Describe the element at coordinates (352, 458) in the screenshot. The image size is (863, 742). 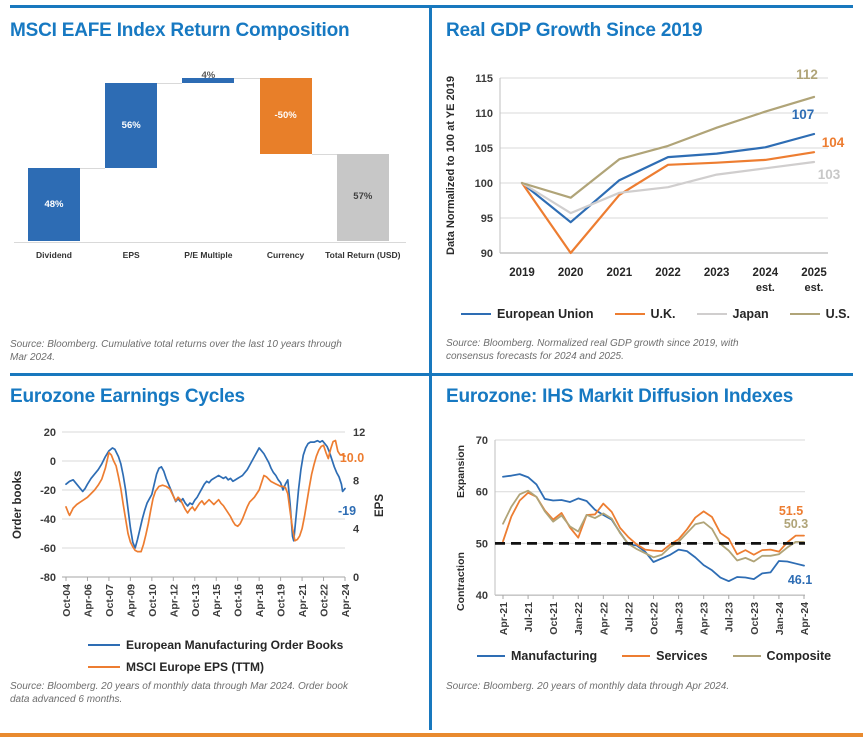
I see `earnings-eps-annotation: 10.0` at that location.